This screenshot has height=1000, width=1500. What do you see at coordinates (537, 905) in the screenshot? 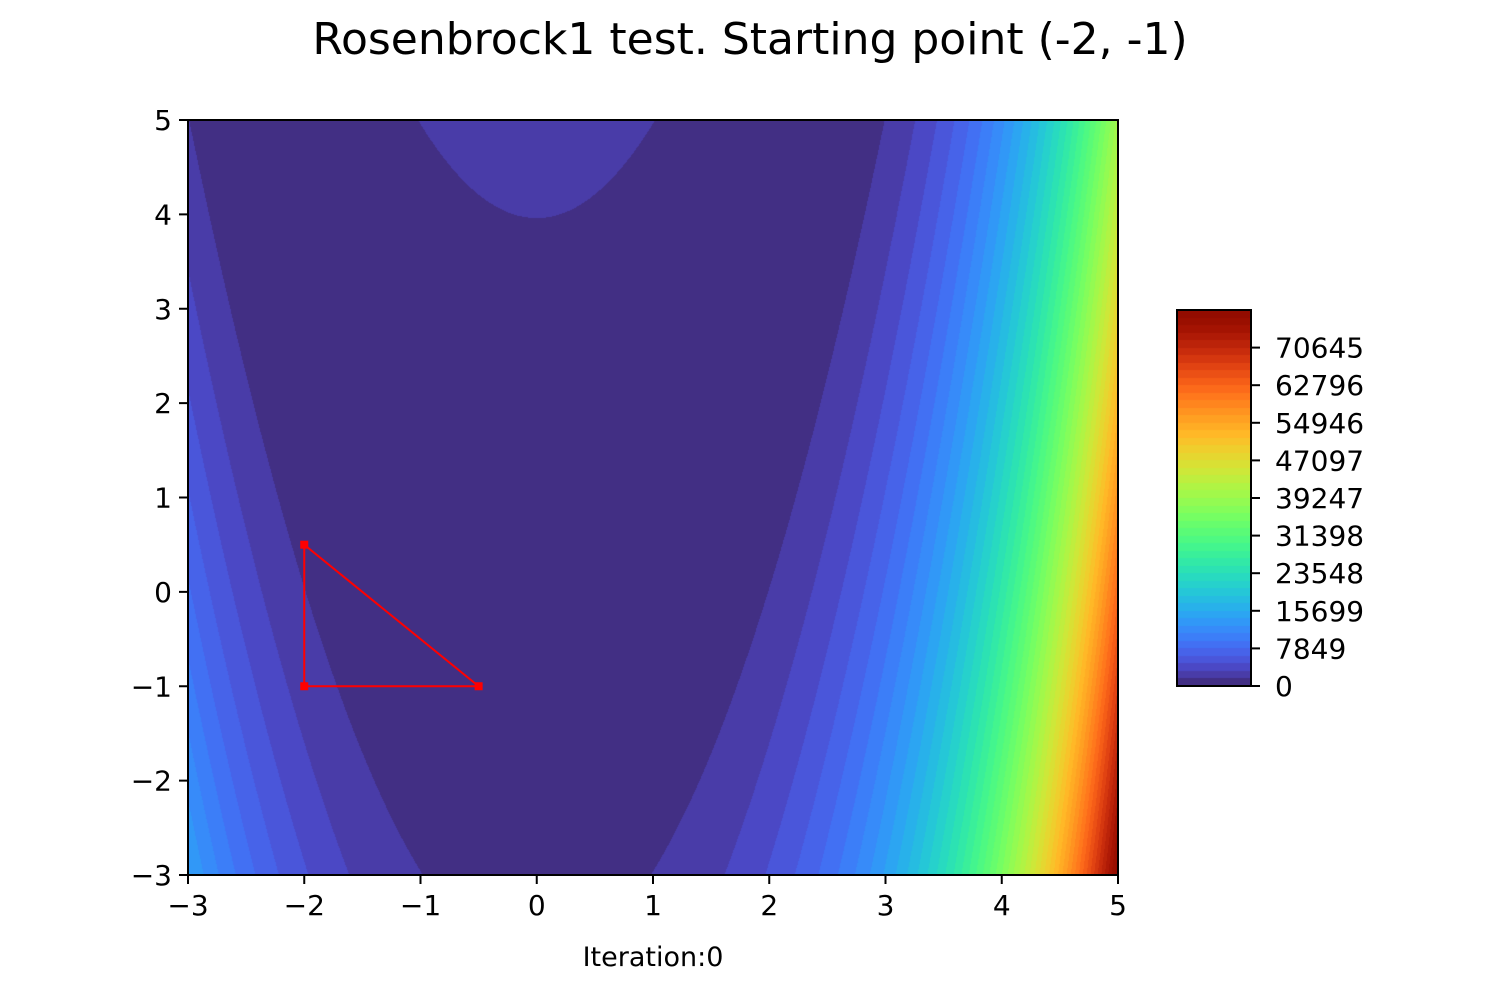
I see `x-tick-label: 0` at bounding box center [537, 905].